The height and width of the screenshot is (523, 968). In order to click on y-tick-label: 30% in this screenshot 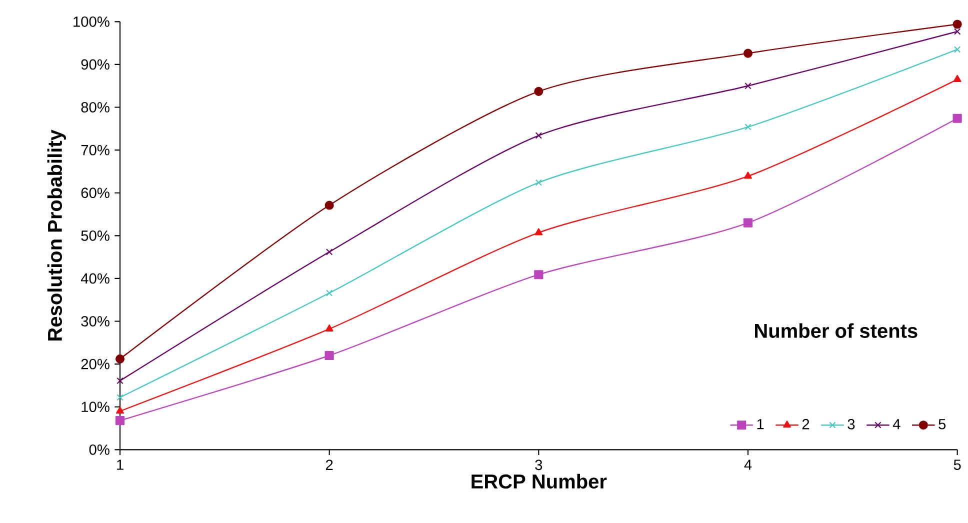, I will do `click(95, 321)`.